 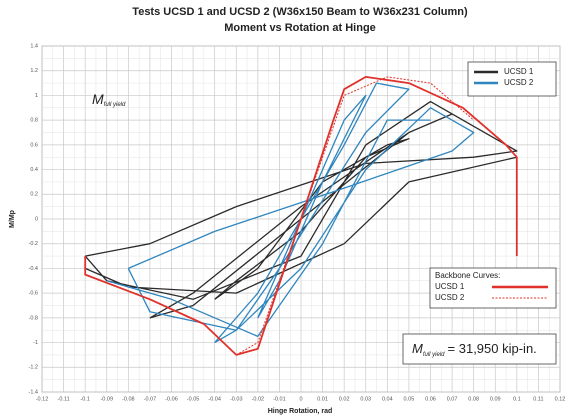 I want to click on annotation: Mfull yield = 31,950 kip-in., so click(x=474, y=349).